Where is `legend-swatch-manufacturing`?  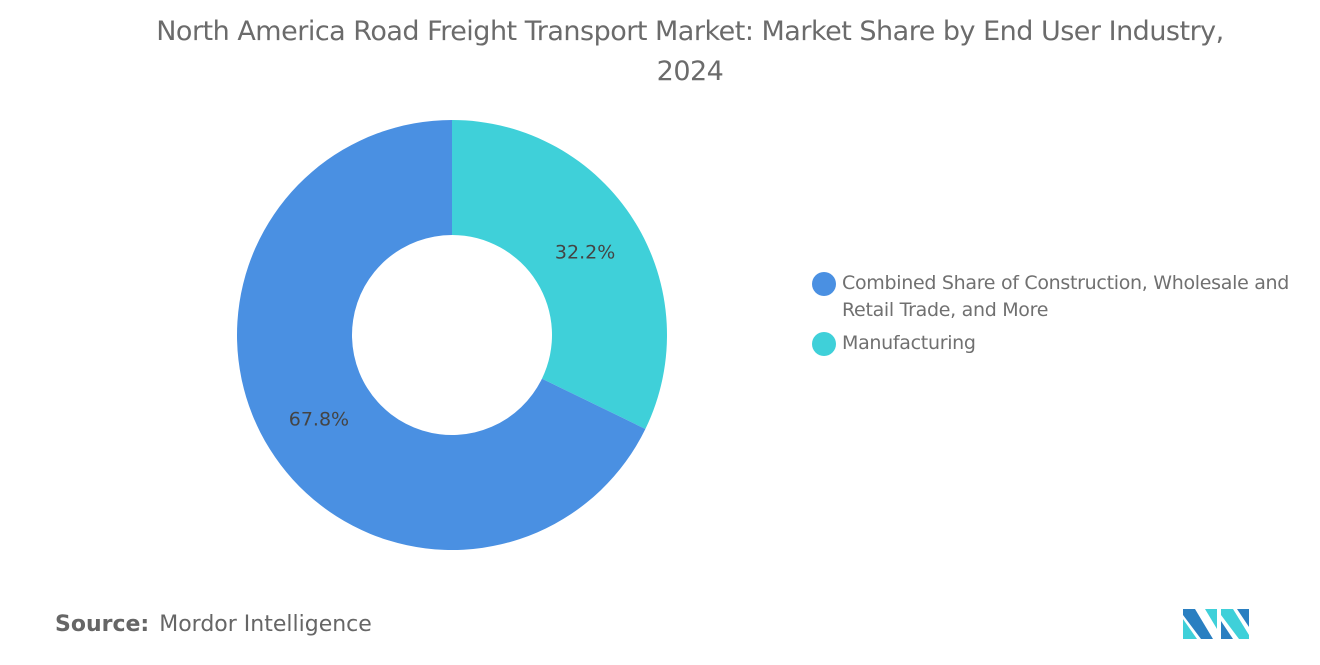
legend-swatch-manufacturing is located at coordinates (824, 344).